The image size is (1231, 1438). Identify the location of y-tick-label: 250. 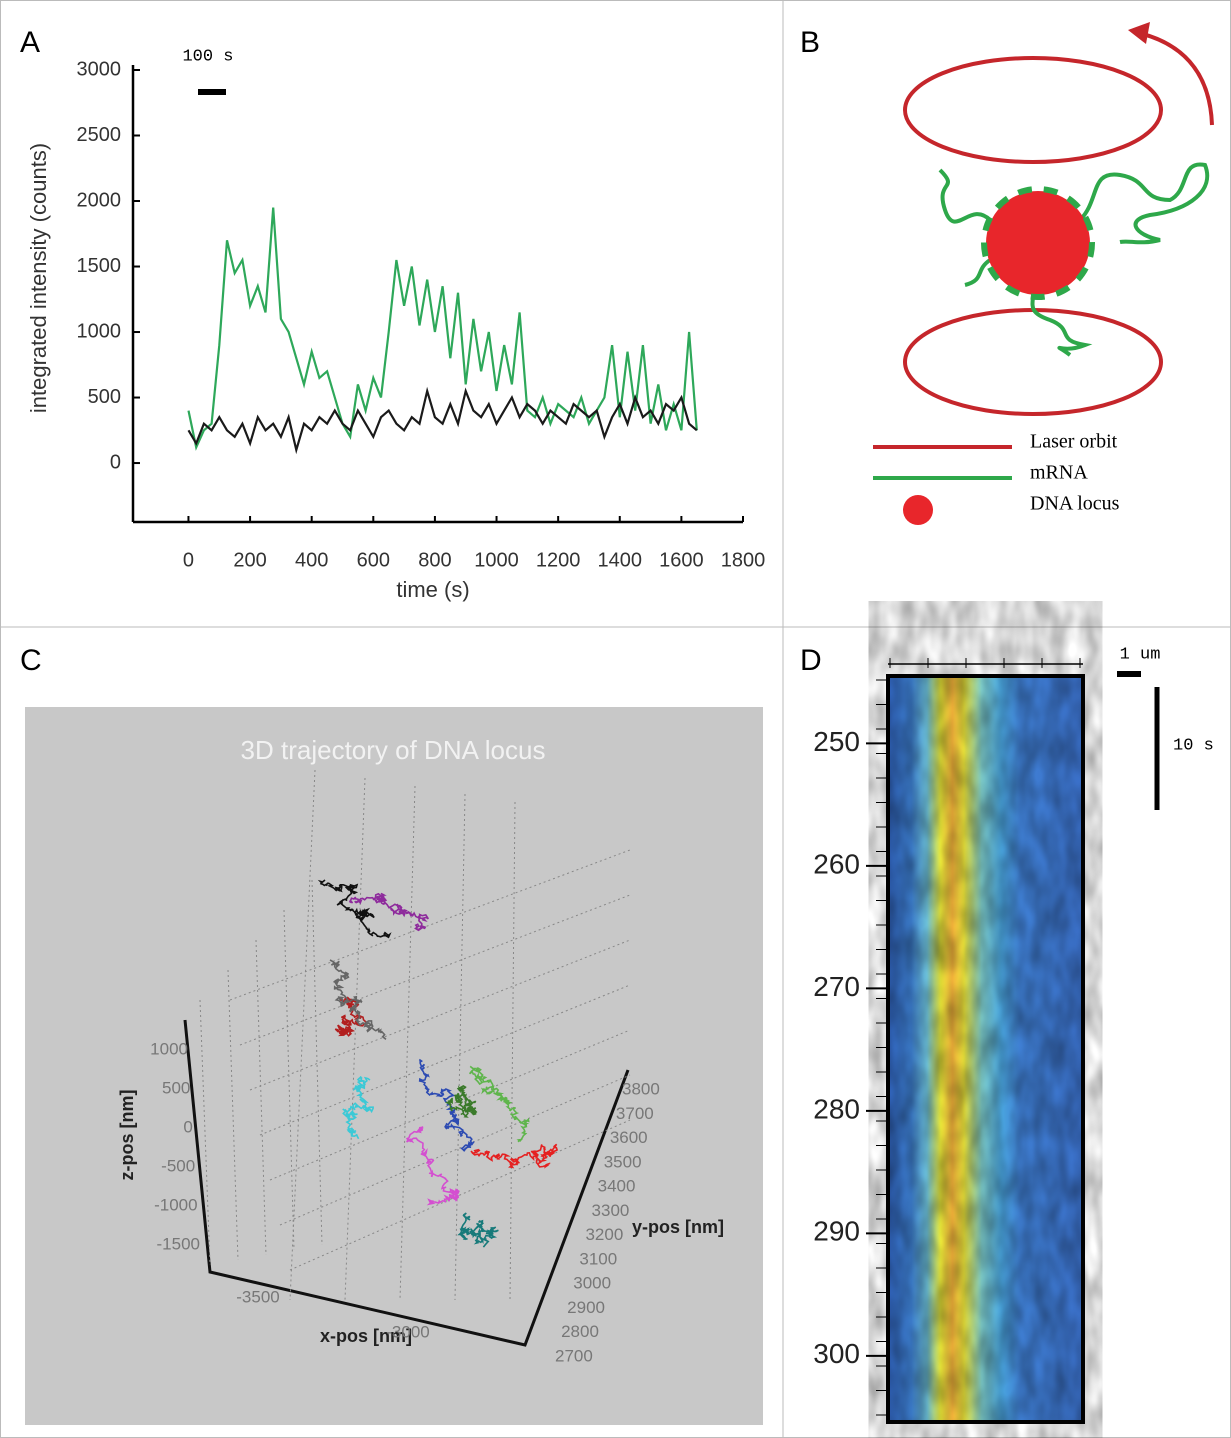
(836, 741).